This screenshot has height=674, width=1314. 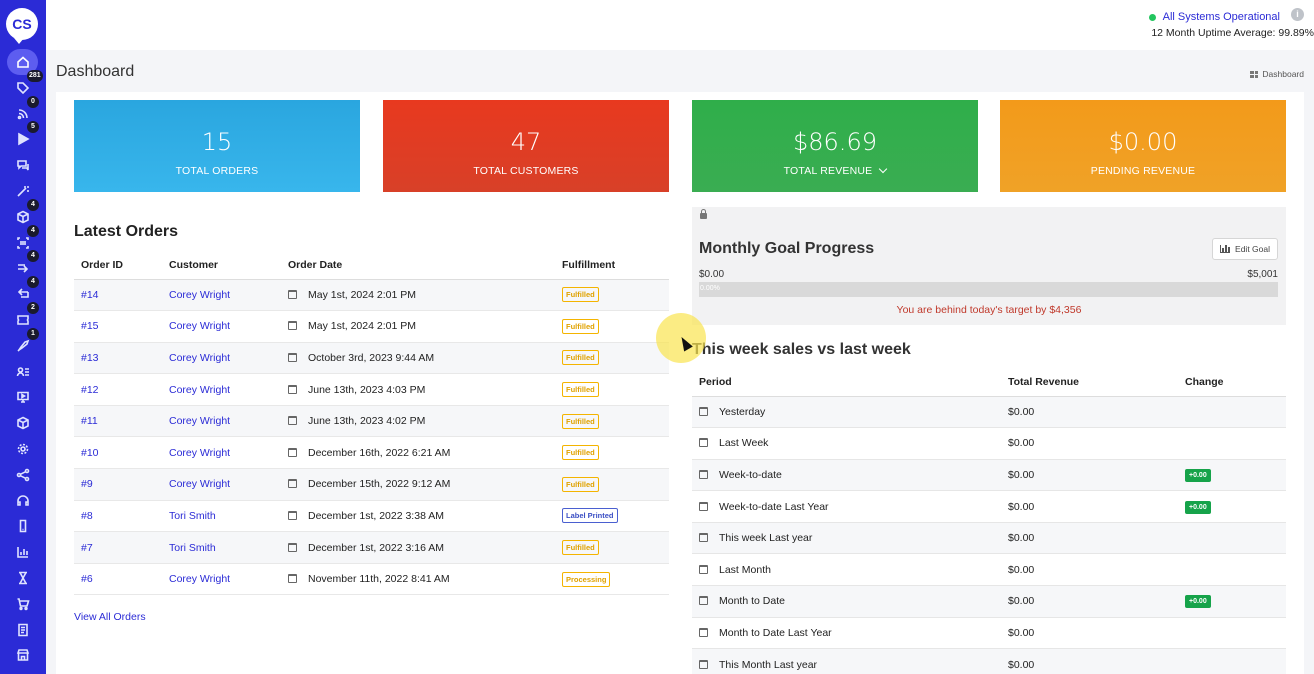 I want to click on order-id-link: #14, so click(x=90, y=294).